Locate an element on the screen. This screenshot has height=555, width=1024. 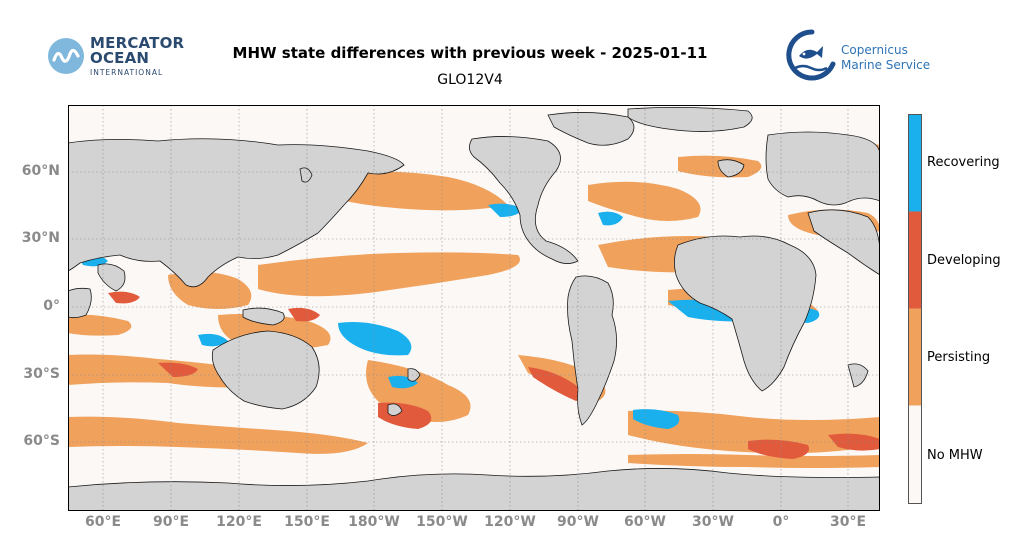
legend-colorbar is located at coordinates (915, 309).